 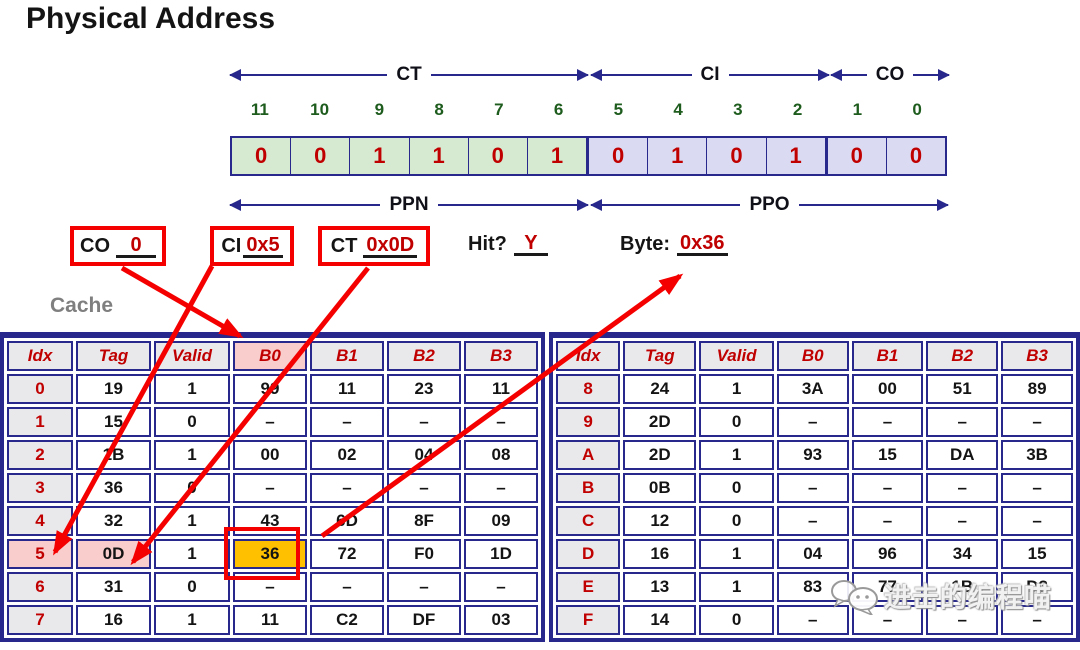 I want to click on ci-field-arrow: CI, so click(x=710, y=74).